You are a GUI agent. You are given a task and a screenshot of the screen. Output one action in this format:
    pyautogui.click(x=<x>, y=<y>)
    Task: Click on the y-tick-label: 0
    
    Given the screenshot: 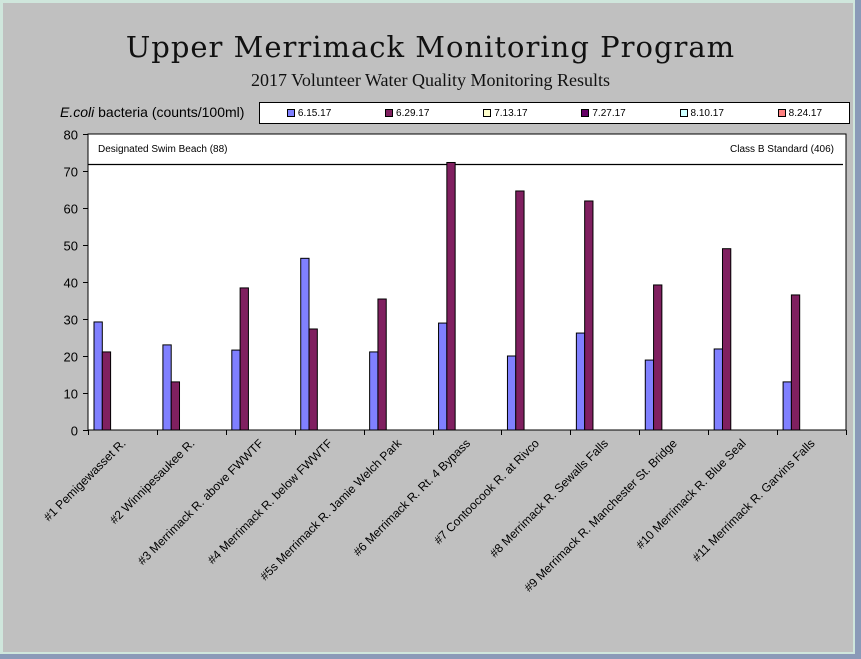 What is the action you would take?
    pyautogui.click(x=74, y=431)
    